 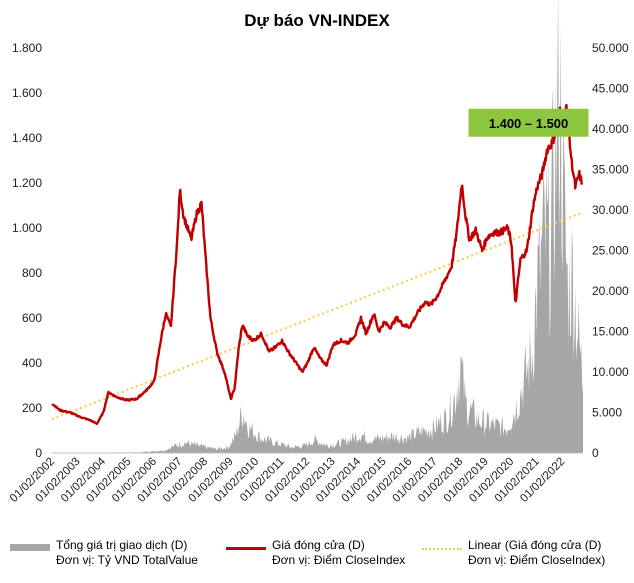 What do you see at coordinates (127, 560) in the screenshot?
I see `legend-unit-volume: Đơn vị: Tỷ VND TotalValue` at bounding box center [127, 560].